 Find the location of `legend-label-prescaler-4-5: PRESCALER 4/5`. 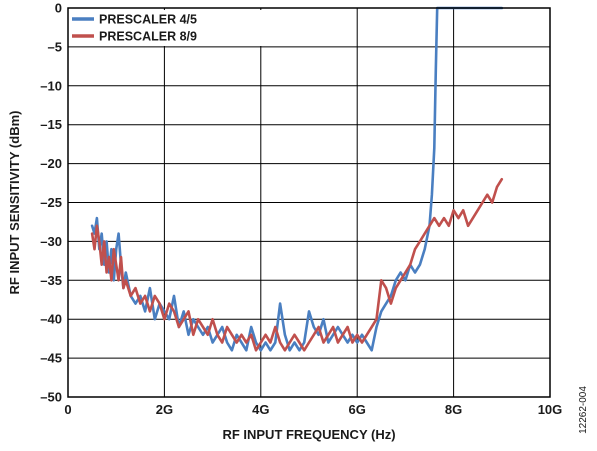

legend-label-prescaler-4-5: PRESCALER 4/5 is located at coordinates (148, 20).